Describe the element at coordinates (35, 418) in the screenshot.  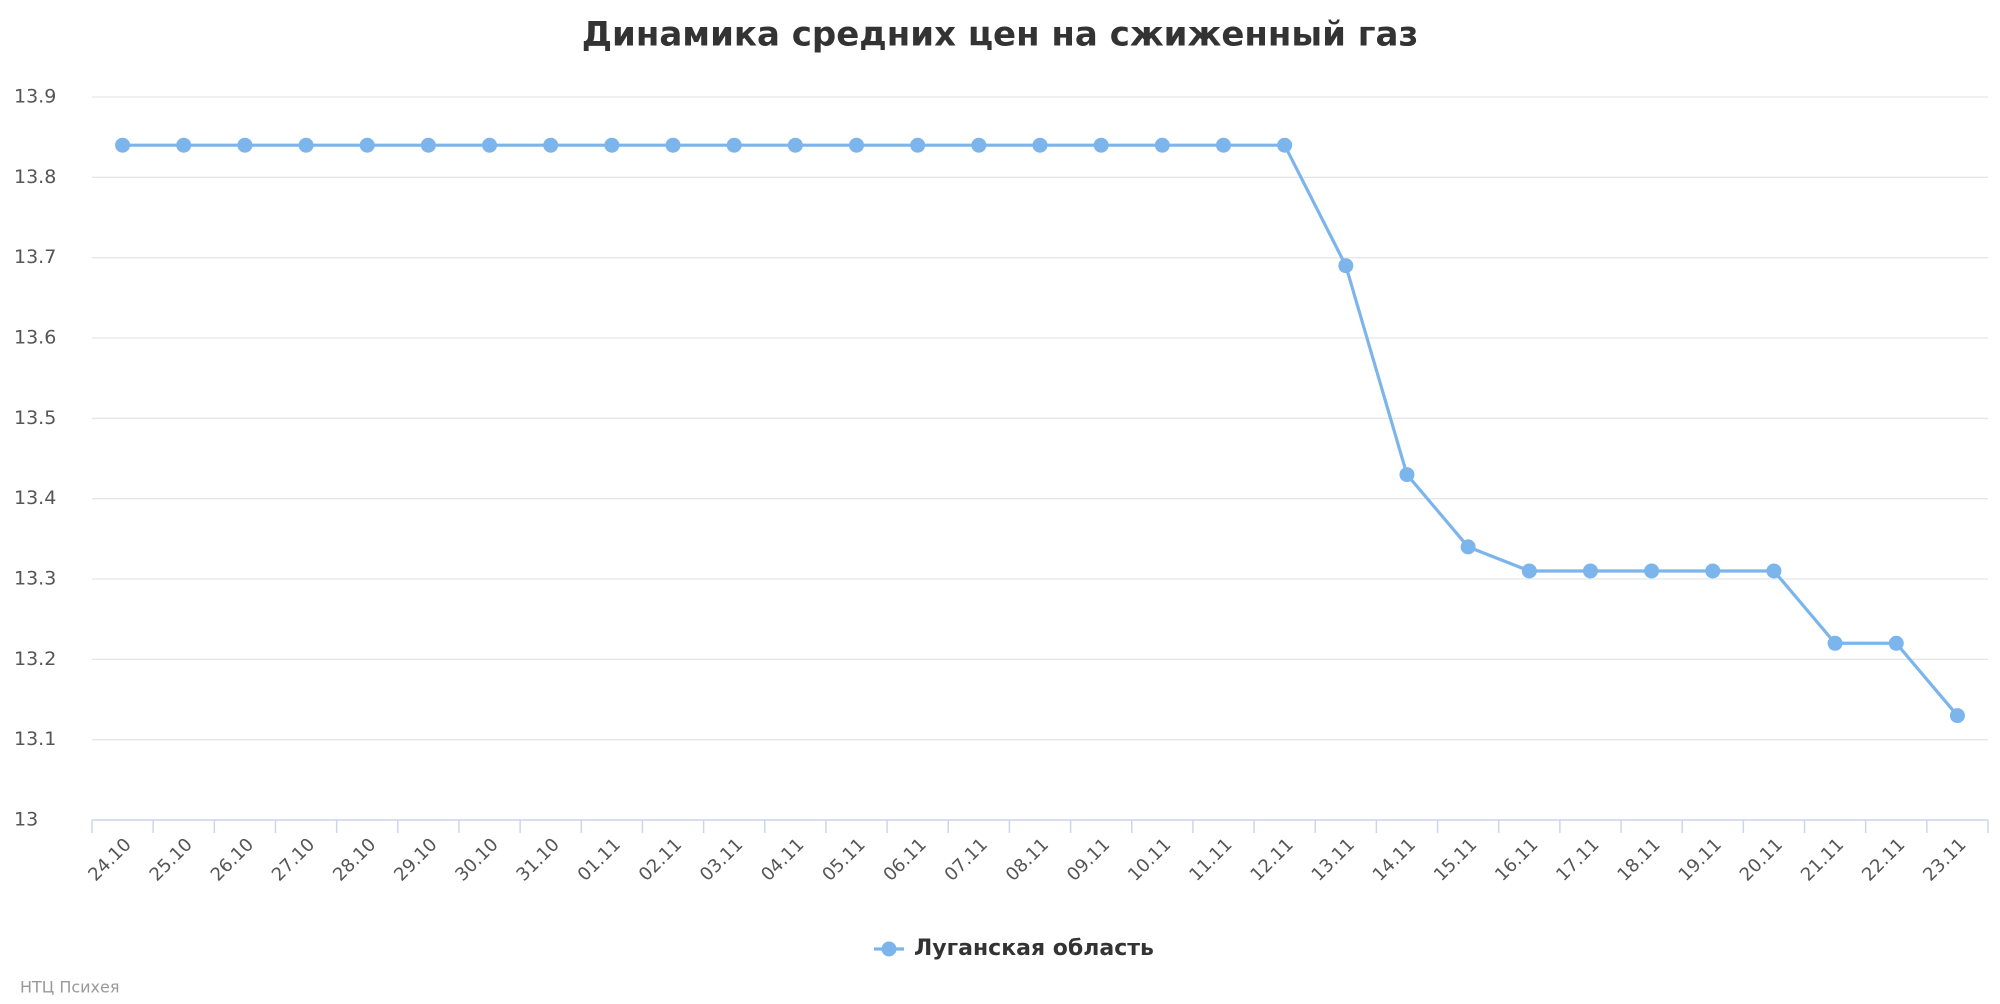
I see `y-tick-label: 13.5` at that location.